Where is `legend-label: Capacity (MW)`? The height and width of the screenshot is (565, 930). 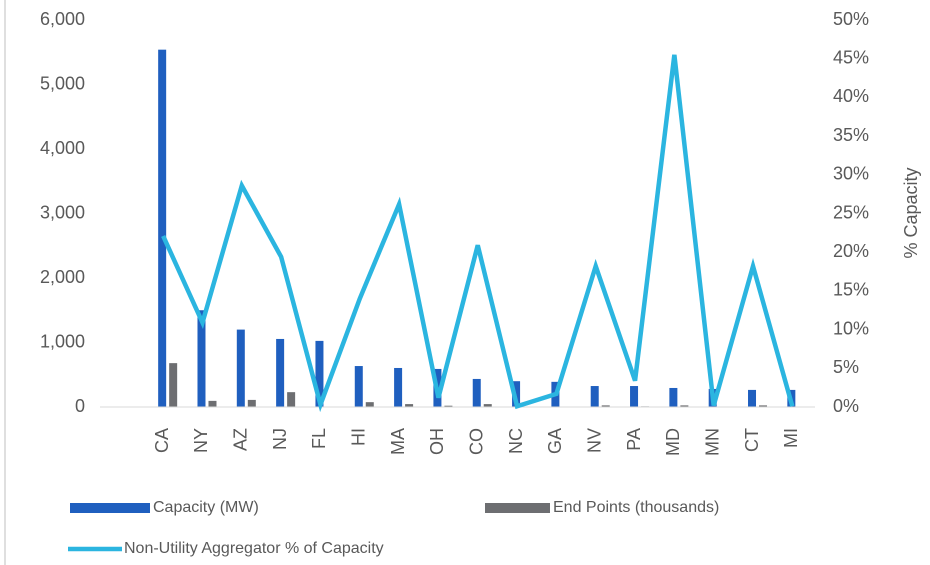
legend-label: Capacity (MW) is located at coordinates (206, 507).